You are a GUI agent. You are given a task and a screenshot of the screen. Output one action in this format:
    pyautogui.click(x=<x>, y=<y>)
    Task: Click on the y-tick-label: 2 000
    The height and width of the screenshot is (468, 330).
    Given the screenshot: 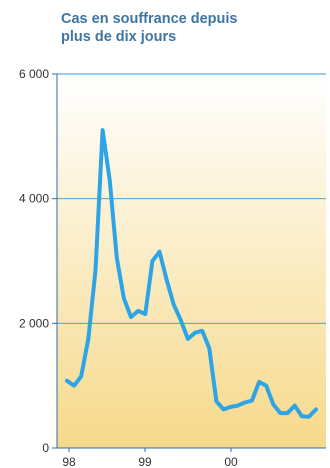 What is the action you would take?
    pyautogui.click(x=34, y=323)
    